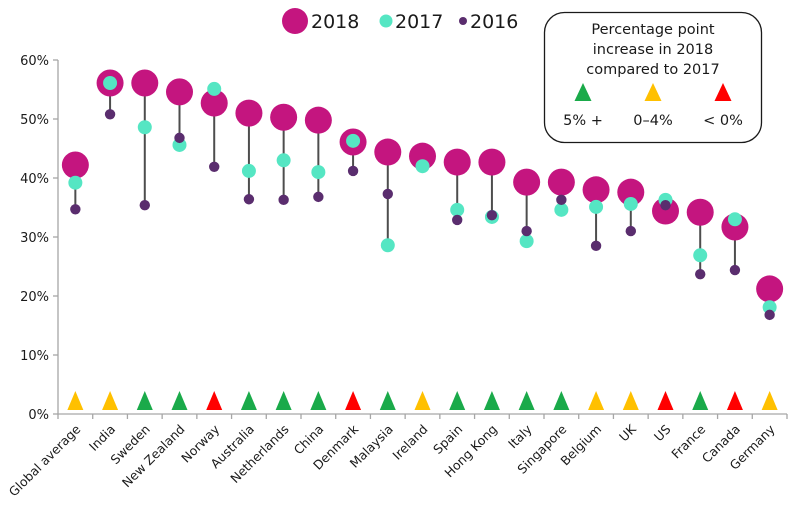 The height and width of the screenshot is (506, 800). Describe the element at coordinates (34, 238) in the screenshot. I see `y-tick-label: 30%` at that location.